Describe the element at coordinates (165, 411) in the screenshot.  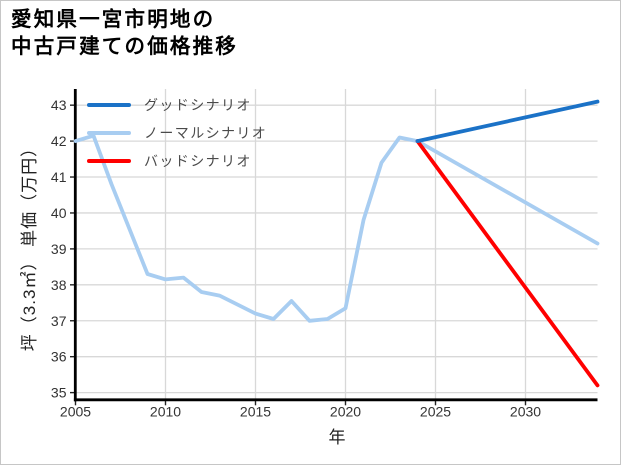
I see `x-tick-label: 2010` at that location.